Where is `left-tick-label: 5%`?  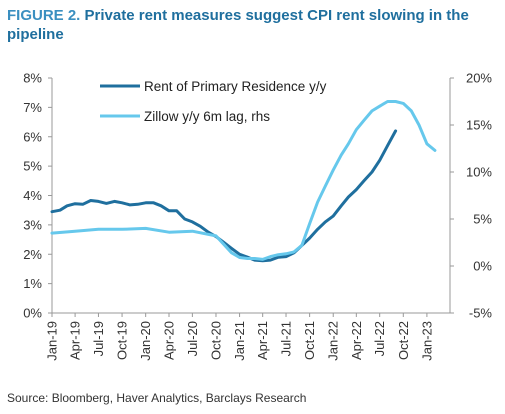
left-tick-label: 5% is located at coordinates (32, 166).